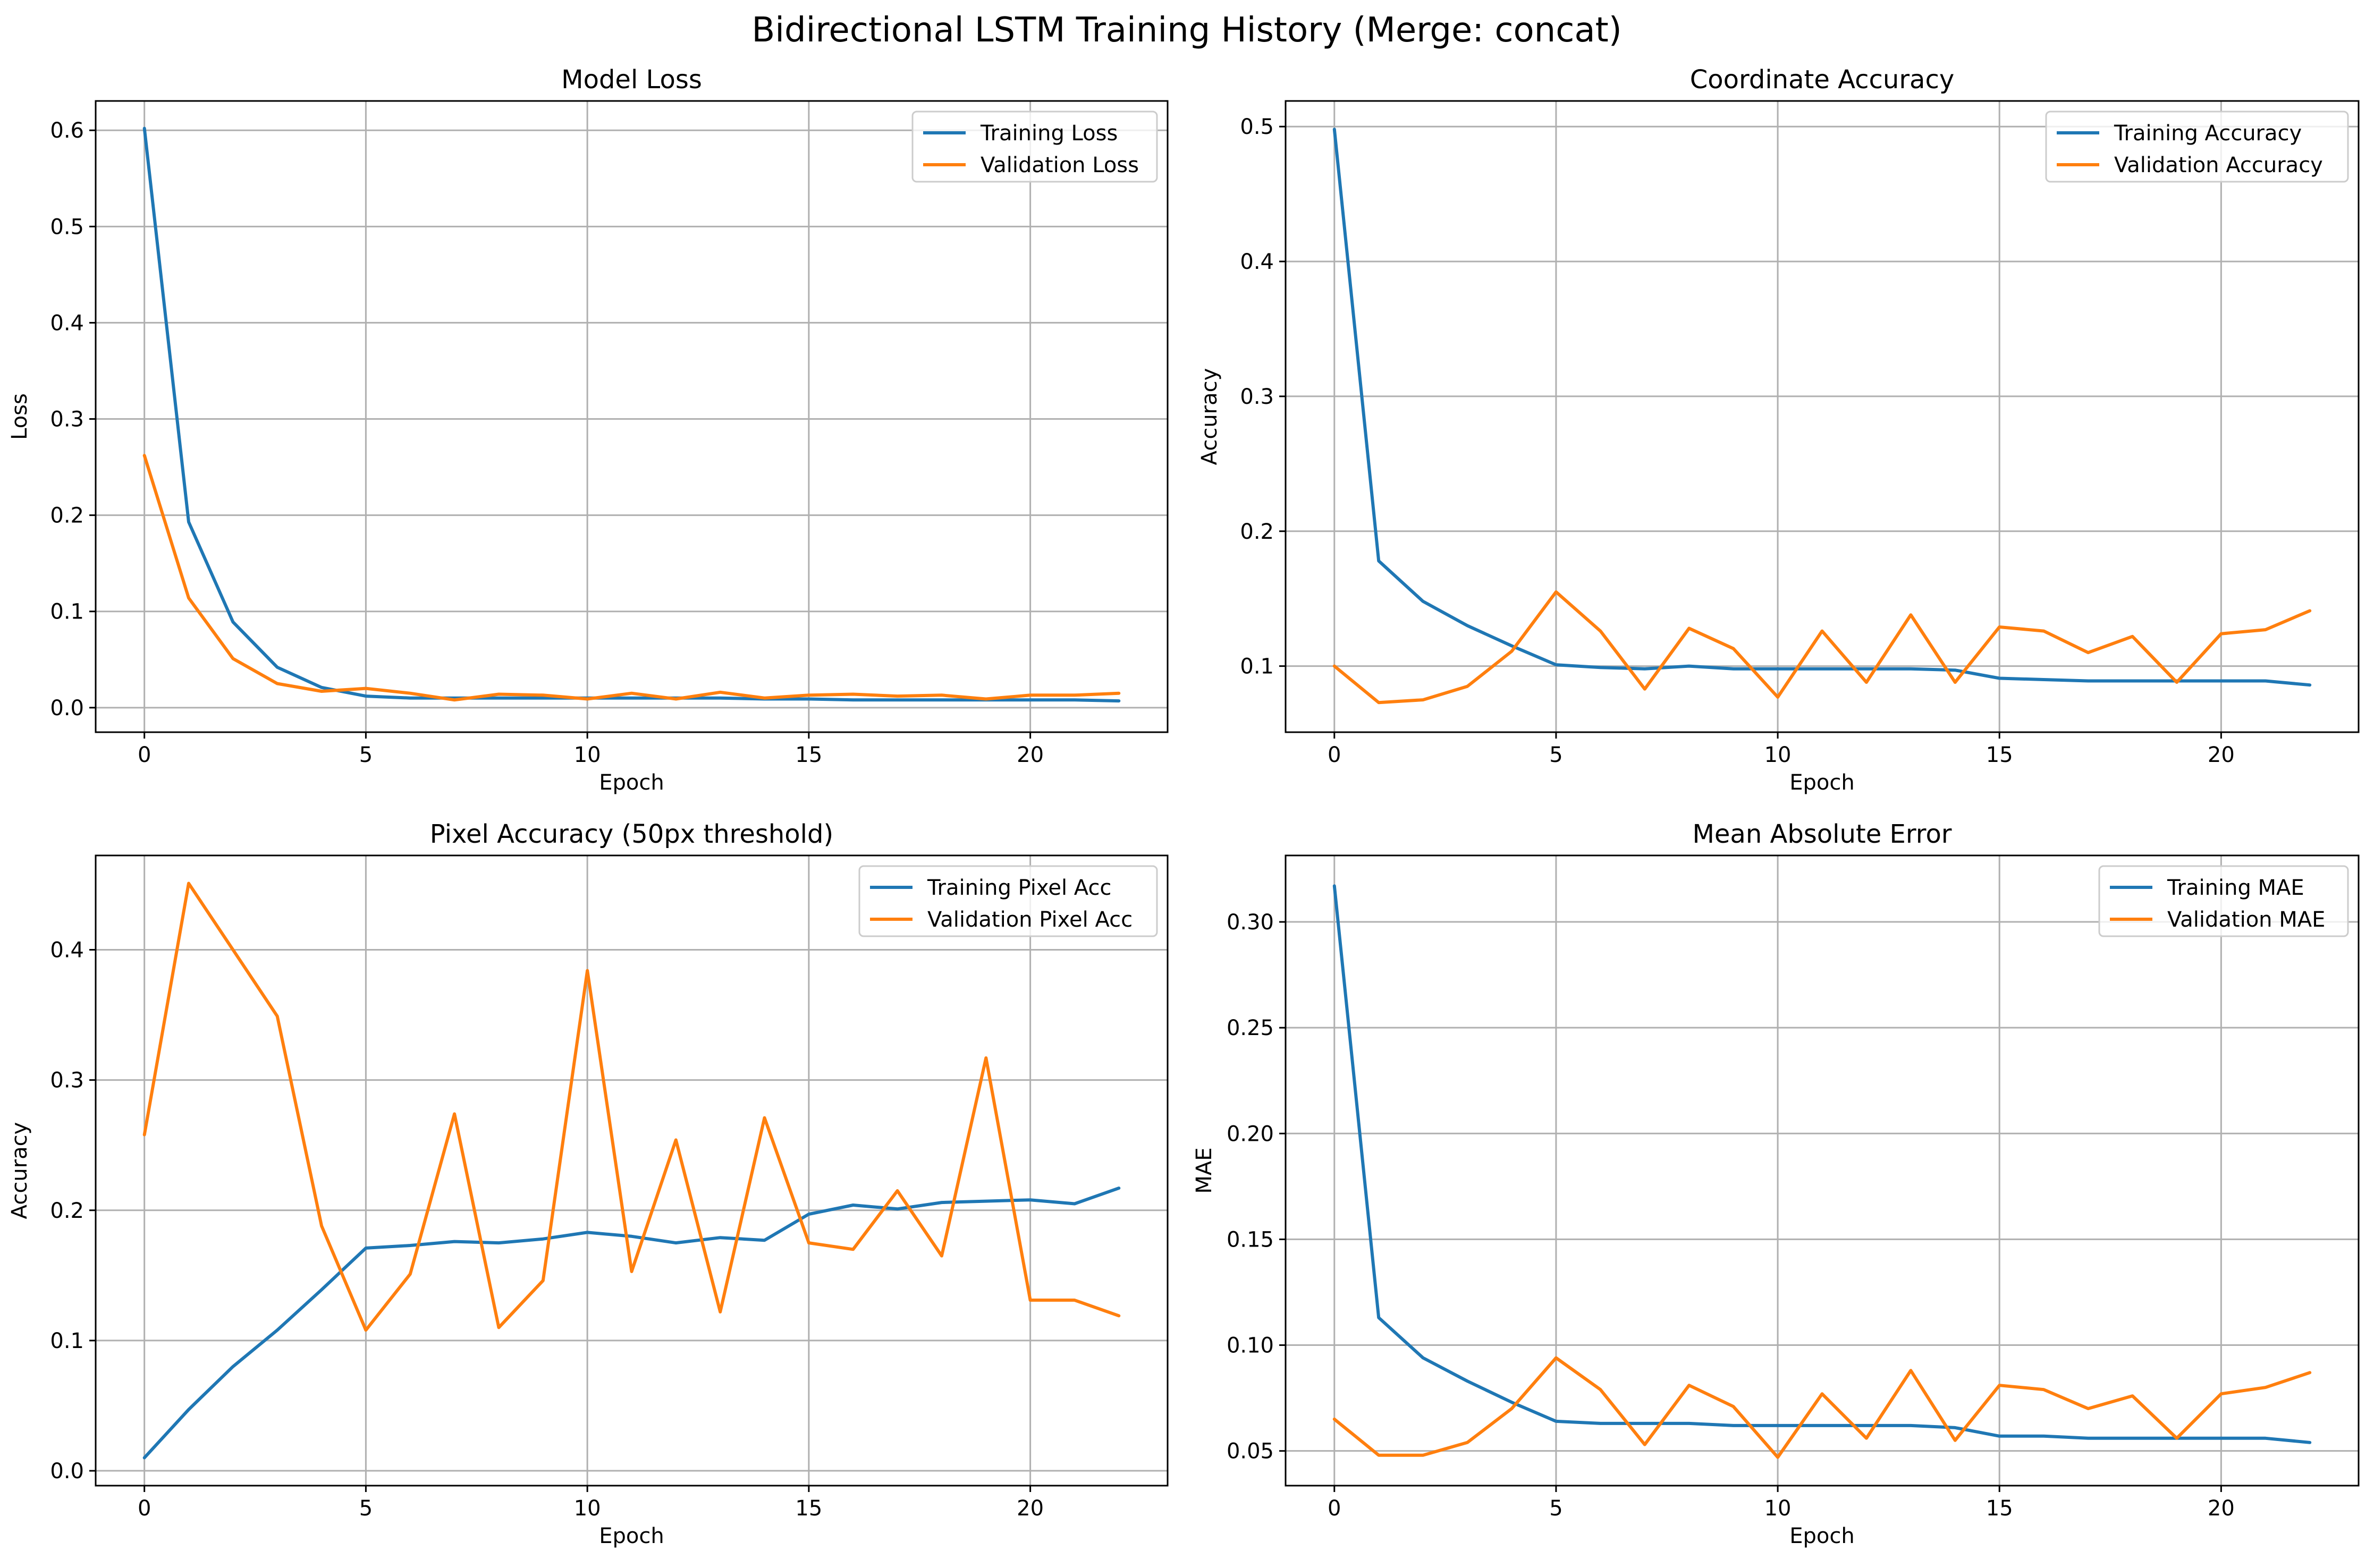  I want to click on legend: Training Accuracy Validation Accuracy, so click(2197, 147).